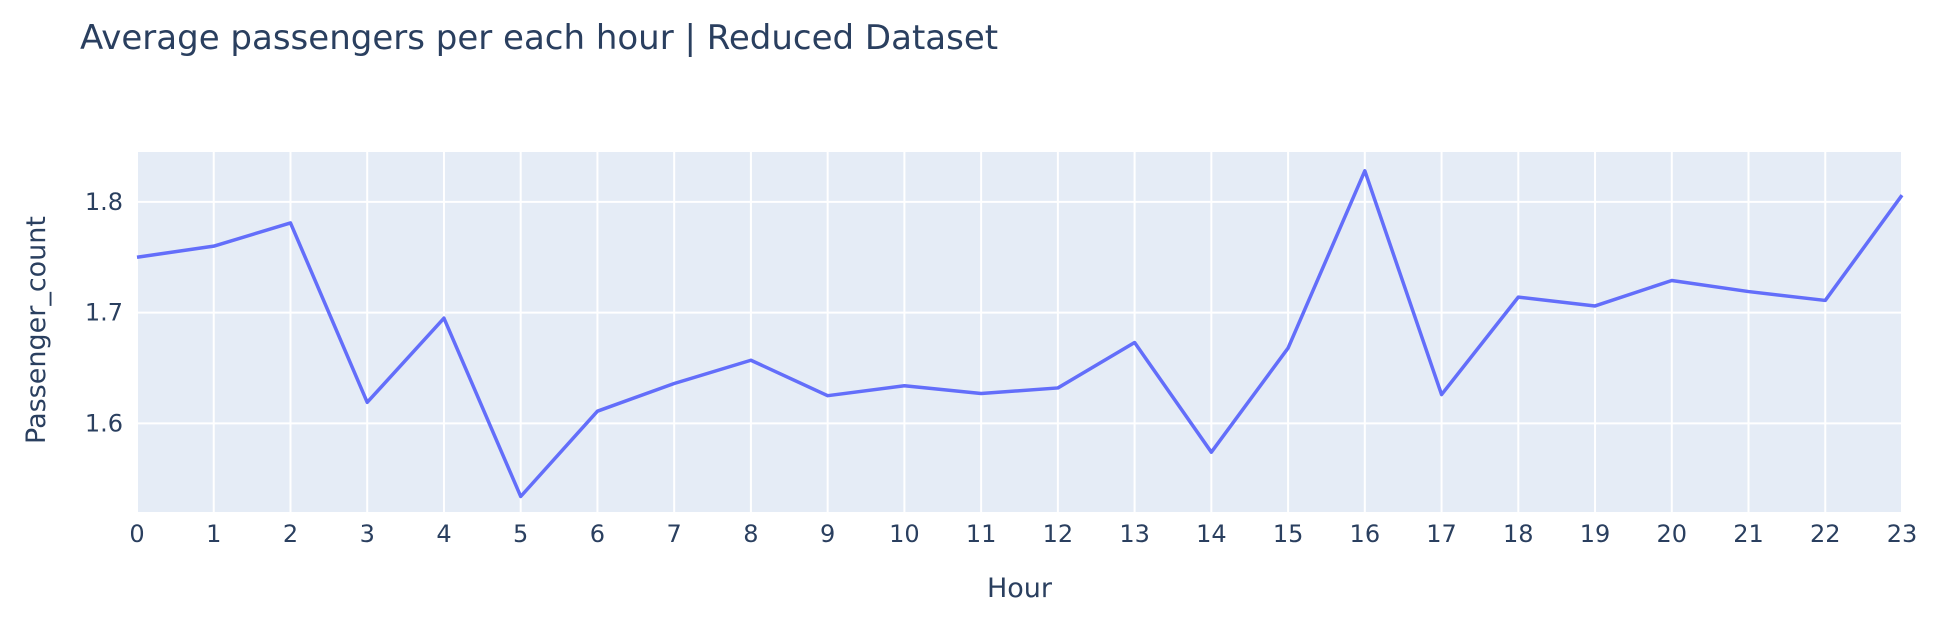  Describe the element at coordinates (1058, 534) in the screenshot. I see `x-tick-label: 12` at that location.